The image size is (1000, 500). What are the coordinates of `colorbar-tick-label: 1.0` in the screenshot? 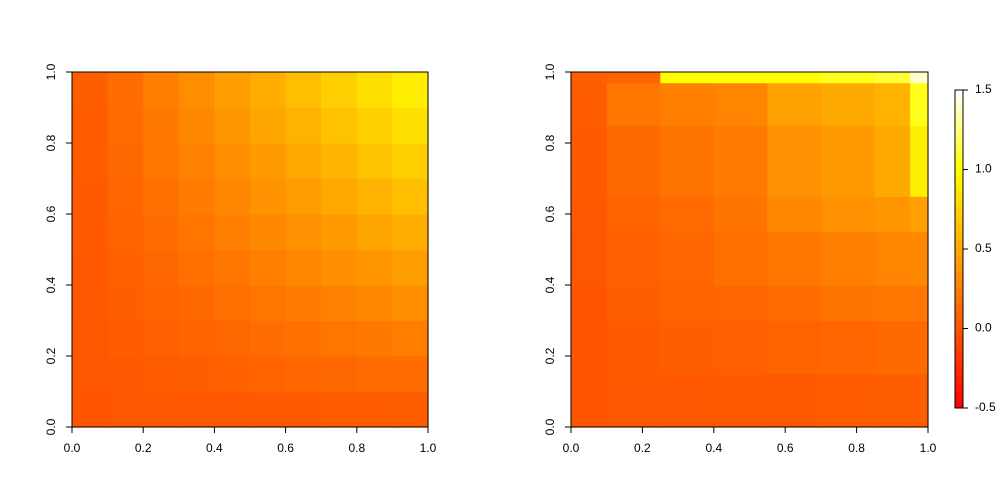 It's located at (983, 169).